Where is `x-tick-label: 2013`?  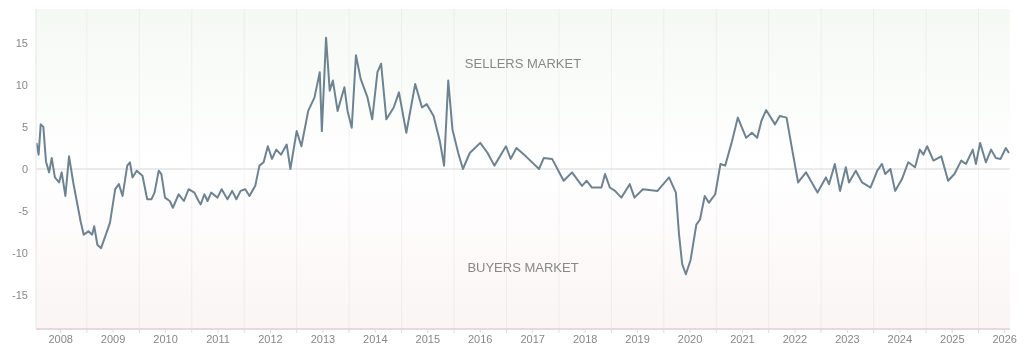 x-tick-label: 2013 is located at coordinates (323, 338).